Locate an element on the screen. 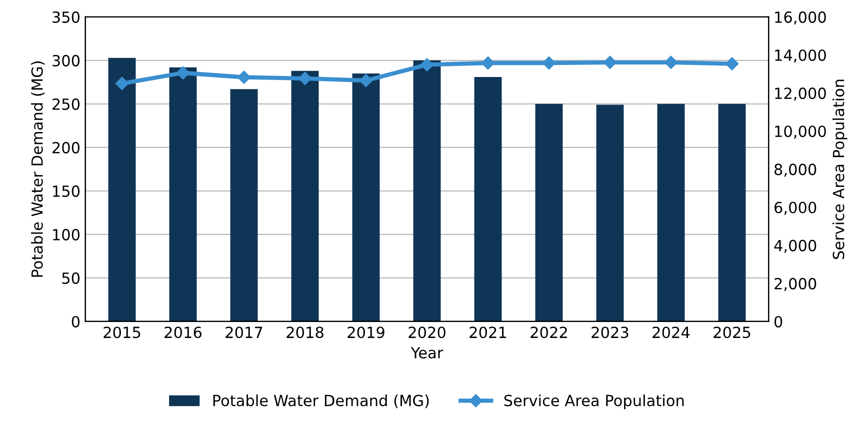  y2-tick-label: 14,000 is located at coordinates (800, 56).